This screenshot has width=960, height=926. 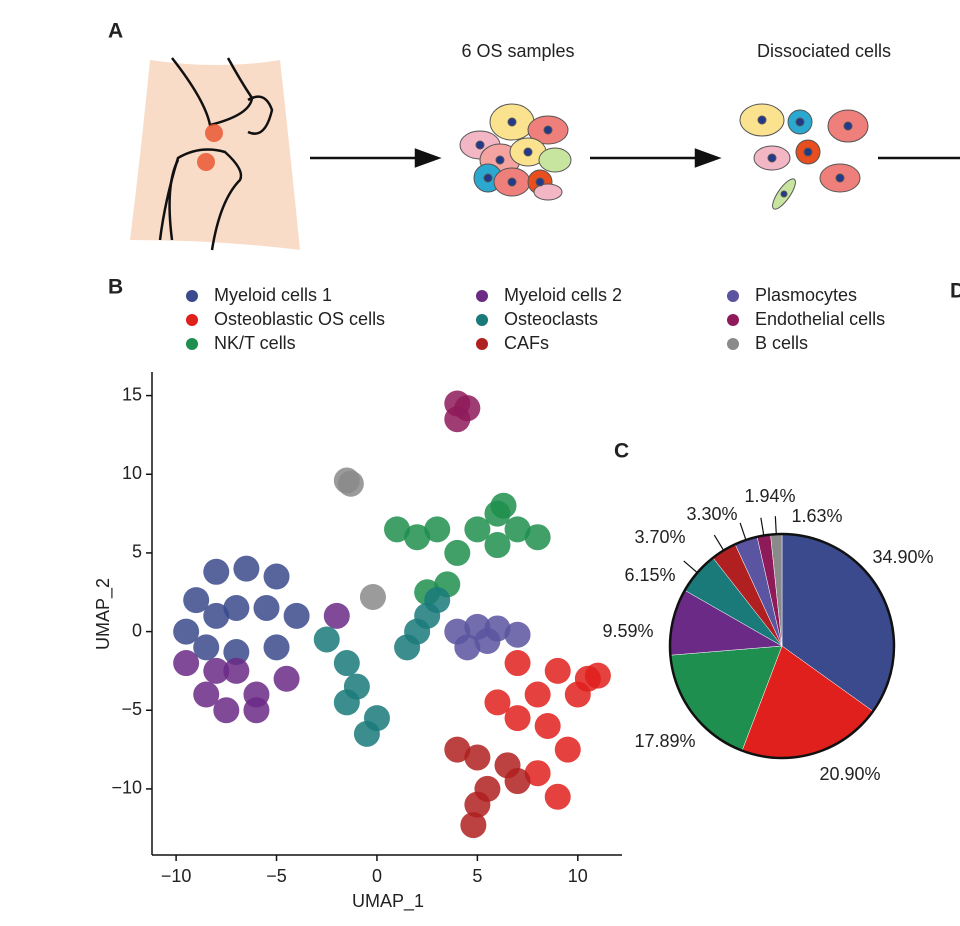 What do you see at coordinates (806, 295) in the screenshot?
I see `legend-label: Plasmocytes` at bounding box center [806, 295].